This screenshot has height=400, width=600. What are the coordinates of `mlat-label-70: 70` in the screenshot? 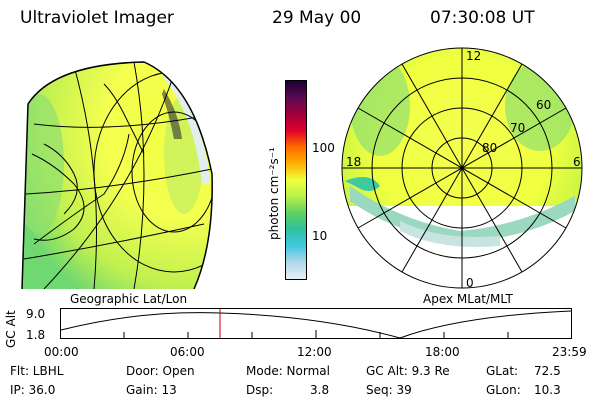 It's located at (517, 128).